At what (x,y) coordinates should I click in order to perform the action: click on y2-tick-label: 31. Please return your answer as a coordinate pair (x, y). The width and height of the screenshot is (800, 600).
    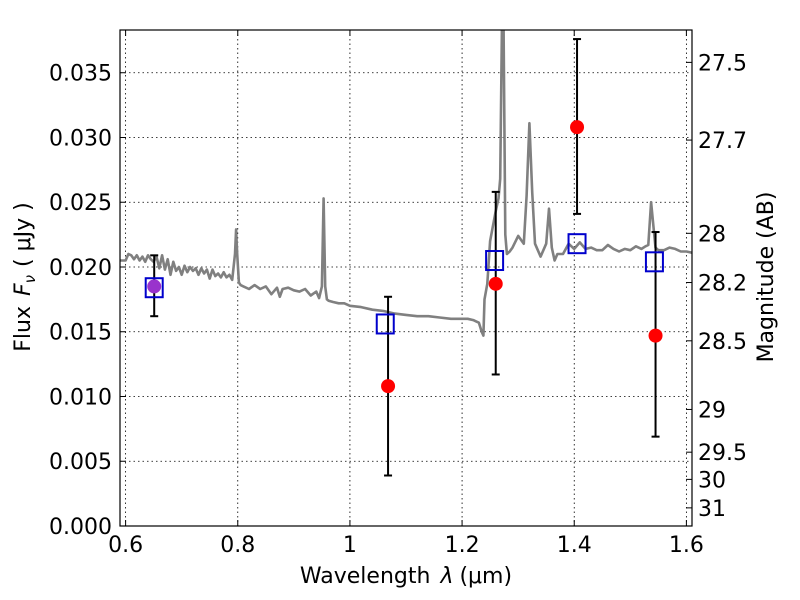
    Looking at the image, I should click on (712, 509).